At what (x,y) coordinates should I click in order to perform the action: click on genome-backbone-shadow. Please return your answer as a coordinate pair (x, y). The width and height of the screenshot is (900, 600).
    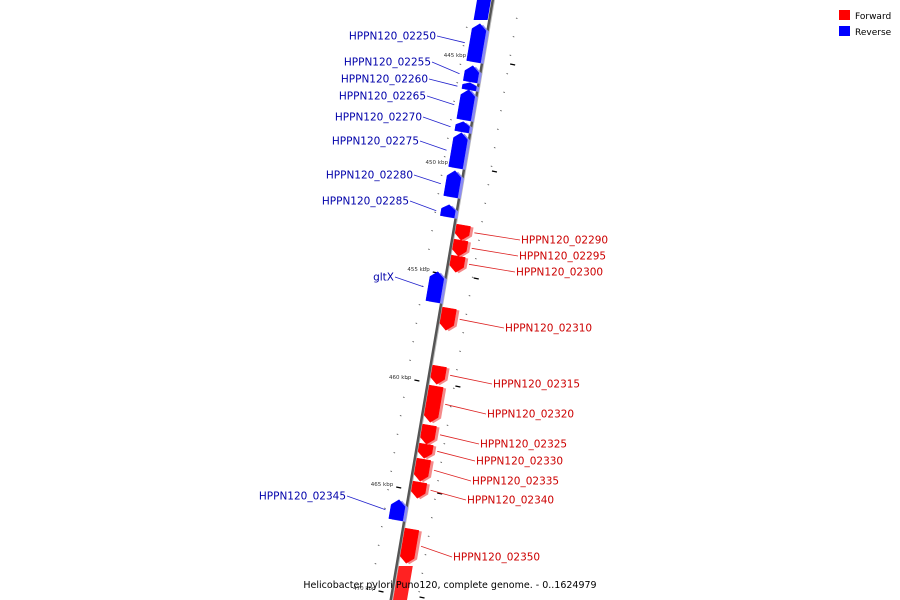
    Looking at the image, I should click on (443, 300).